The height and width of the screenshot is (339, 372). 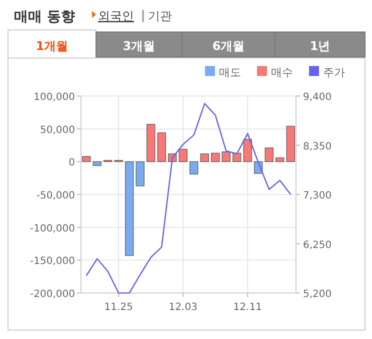 I want to click on y-tick-label: 0, so click(x=71, y=163).